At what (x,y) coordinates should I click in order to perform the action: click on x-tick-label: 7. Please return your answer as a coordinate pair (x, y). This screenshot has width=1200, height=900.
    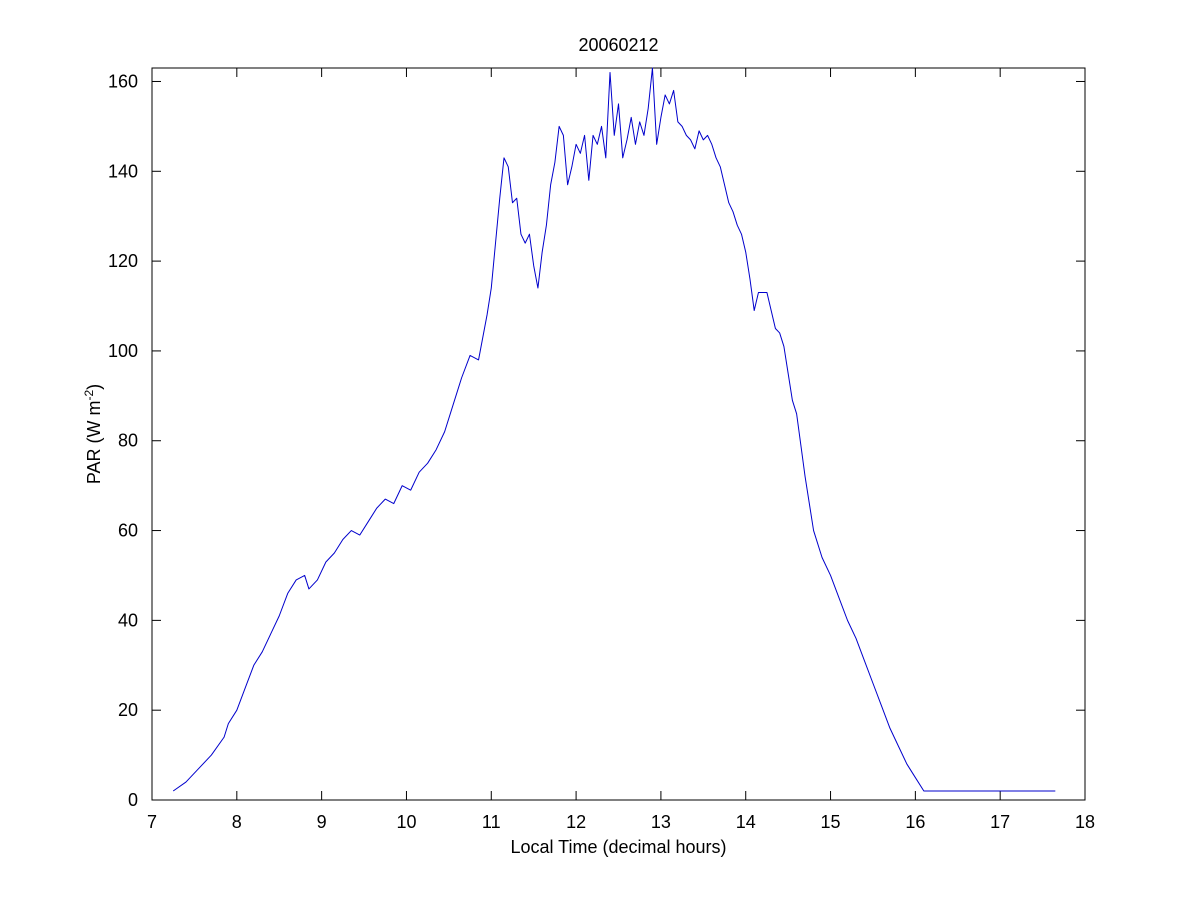
    Looking at the image, I should click on (152, 822).